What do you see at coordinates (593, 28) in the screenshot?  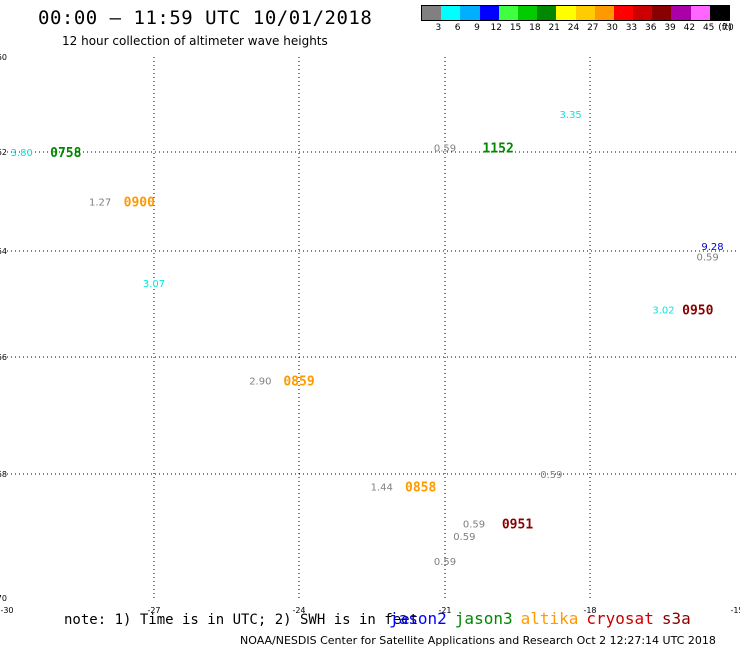 I see `legend-label: 27` at bounding box center [593, 28].